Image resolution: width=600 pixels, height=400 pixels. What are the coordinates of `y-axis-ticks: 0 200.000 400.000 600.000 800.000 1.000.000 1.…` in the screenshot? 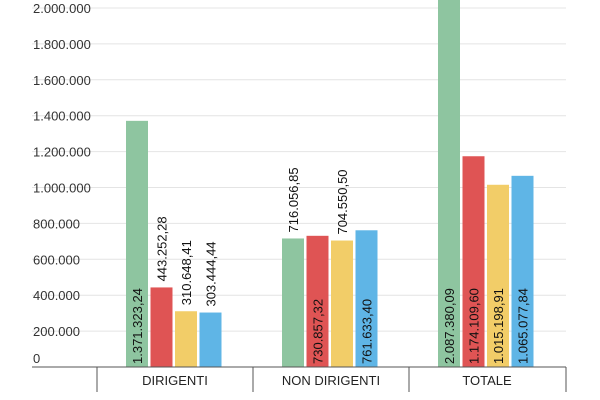 It's located at (62, 183).